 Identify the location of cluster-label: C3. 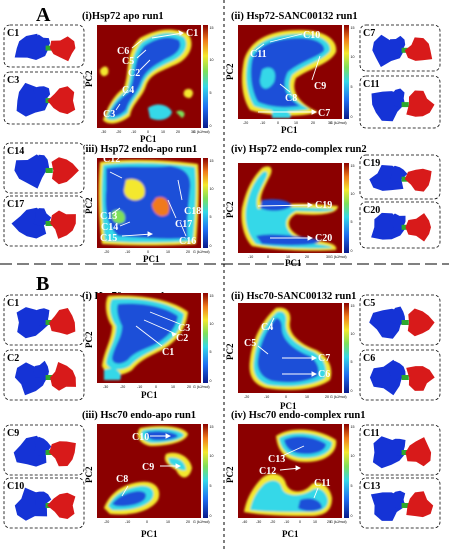
(109, 114).